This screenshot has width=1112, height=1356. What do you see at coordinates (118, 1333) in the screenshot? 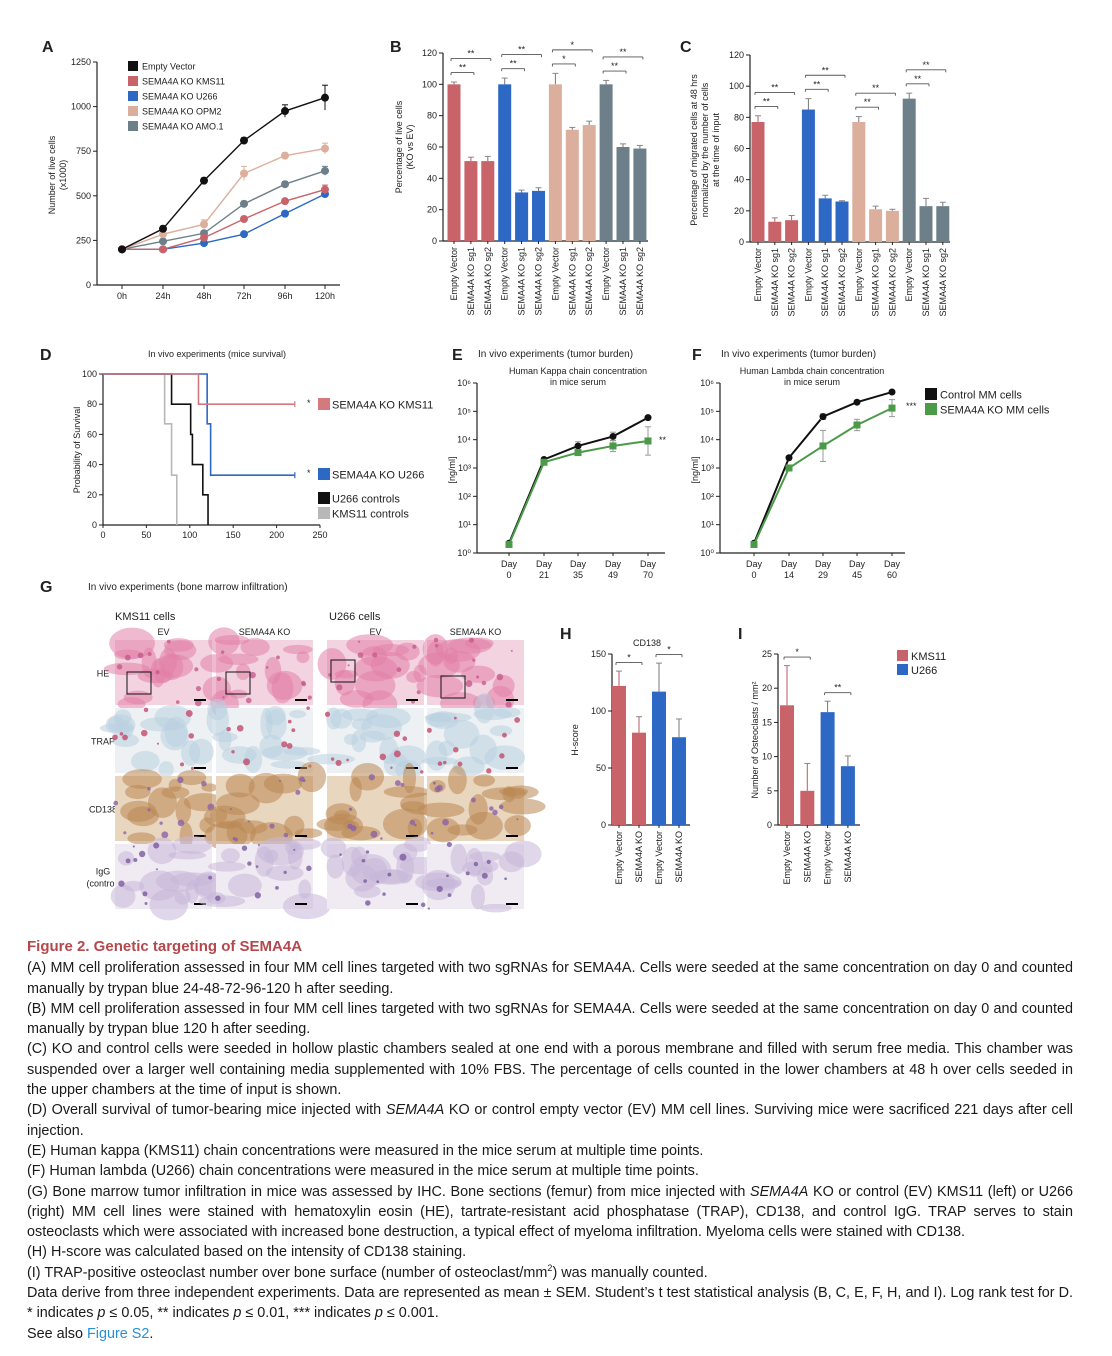
I see `figure-s2-link: Figure S2` at bounding box center [118, 1333].